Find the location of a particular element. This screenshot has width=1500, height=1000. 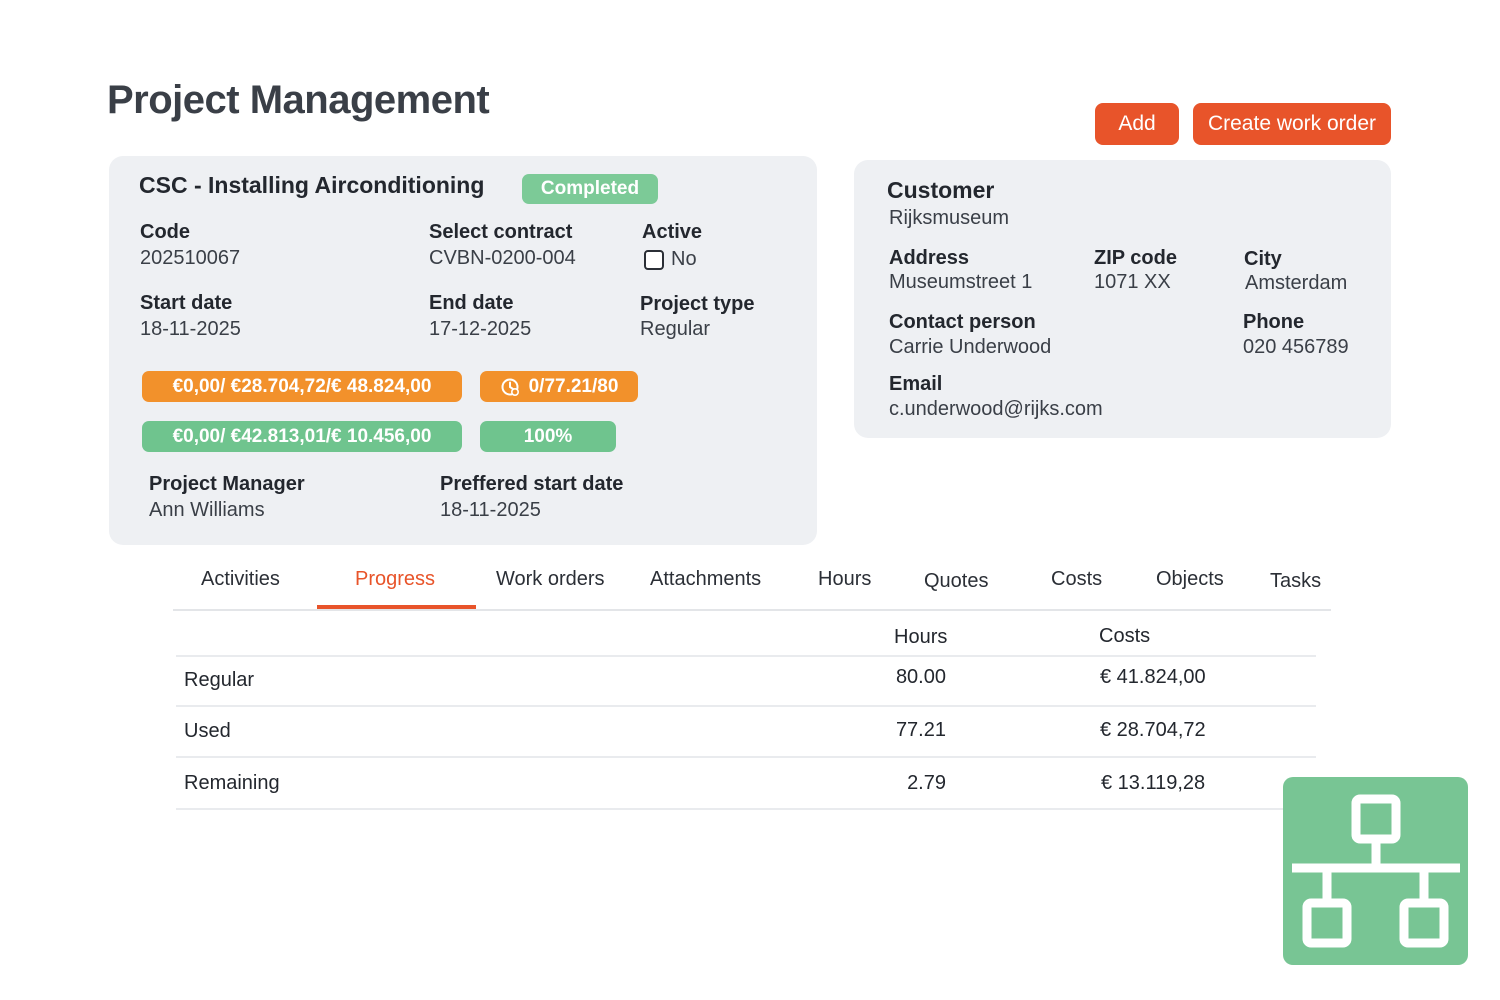

tab-objects: Objects is located at coordinates (1190, 579).